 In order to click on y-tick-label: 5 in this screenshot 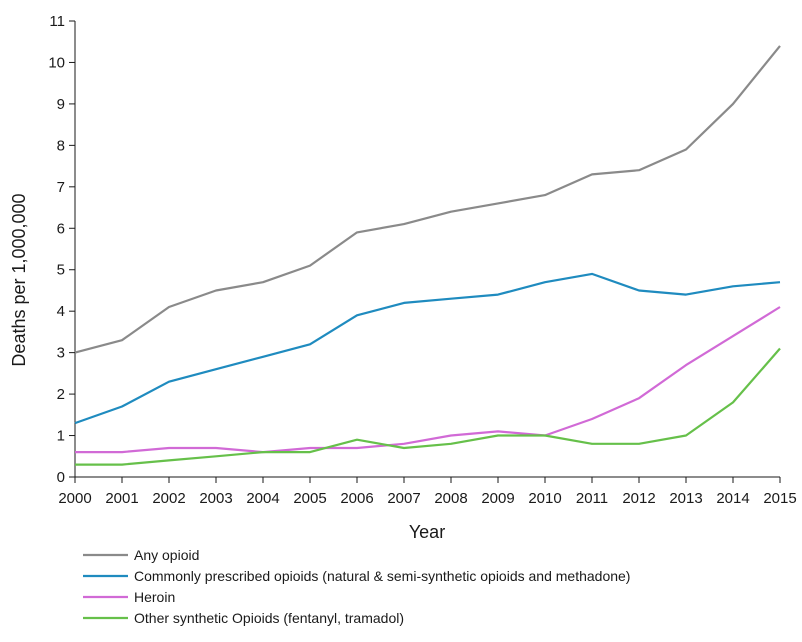, I will do `click(61, 270)`.